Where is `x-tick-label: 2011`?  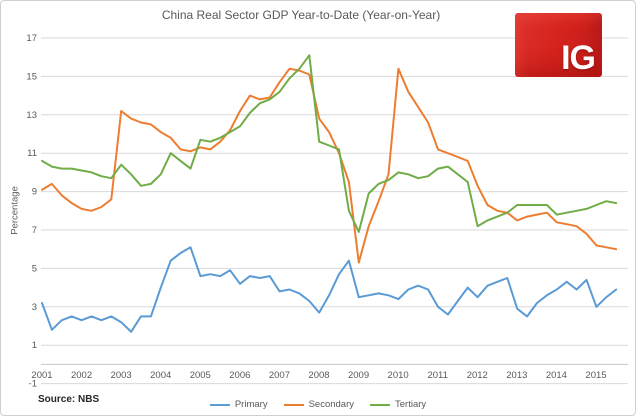
x-tick-label: 2011 is located at coordinates (437, 375).